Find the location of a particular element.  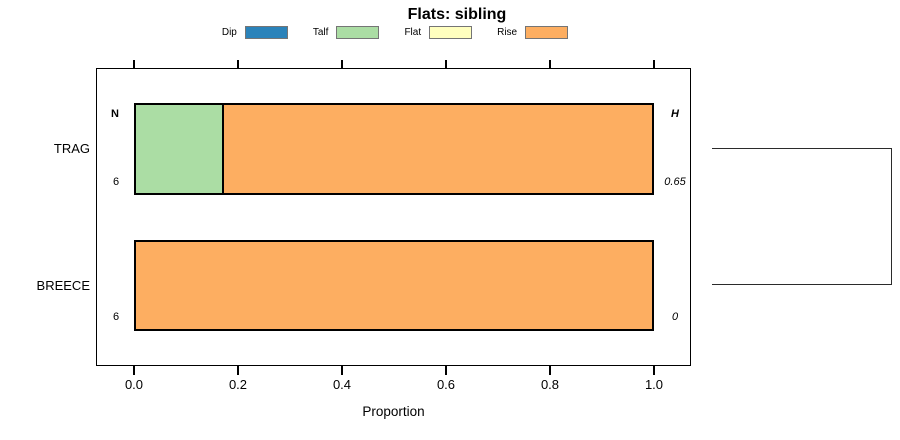

bar-trag is located at coordinates (394, 149).